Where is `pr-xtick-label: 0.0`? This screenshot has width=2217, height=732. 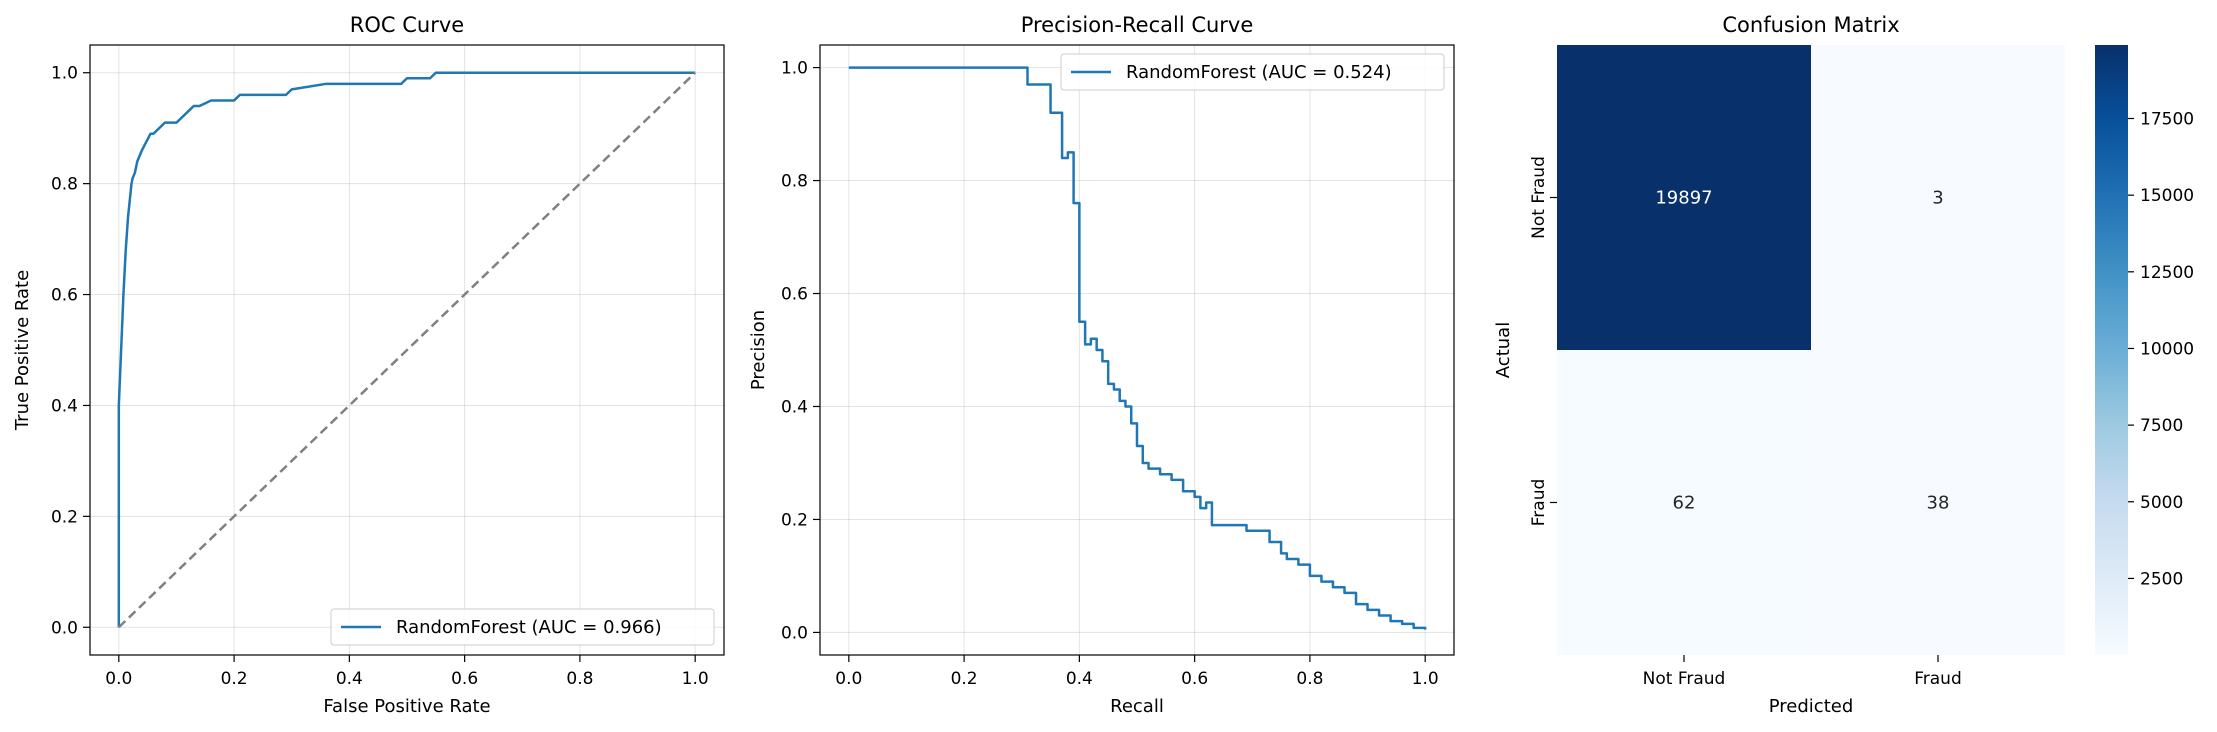 pr-xtick-label: 0.0 is located at coordinates (848, 679).